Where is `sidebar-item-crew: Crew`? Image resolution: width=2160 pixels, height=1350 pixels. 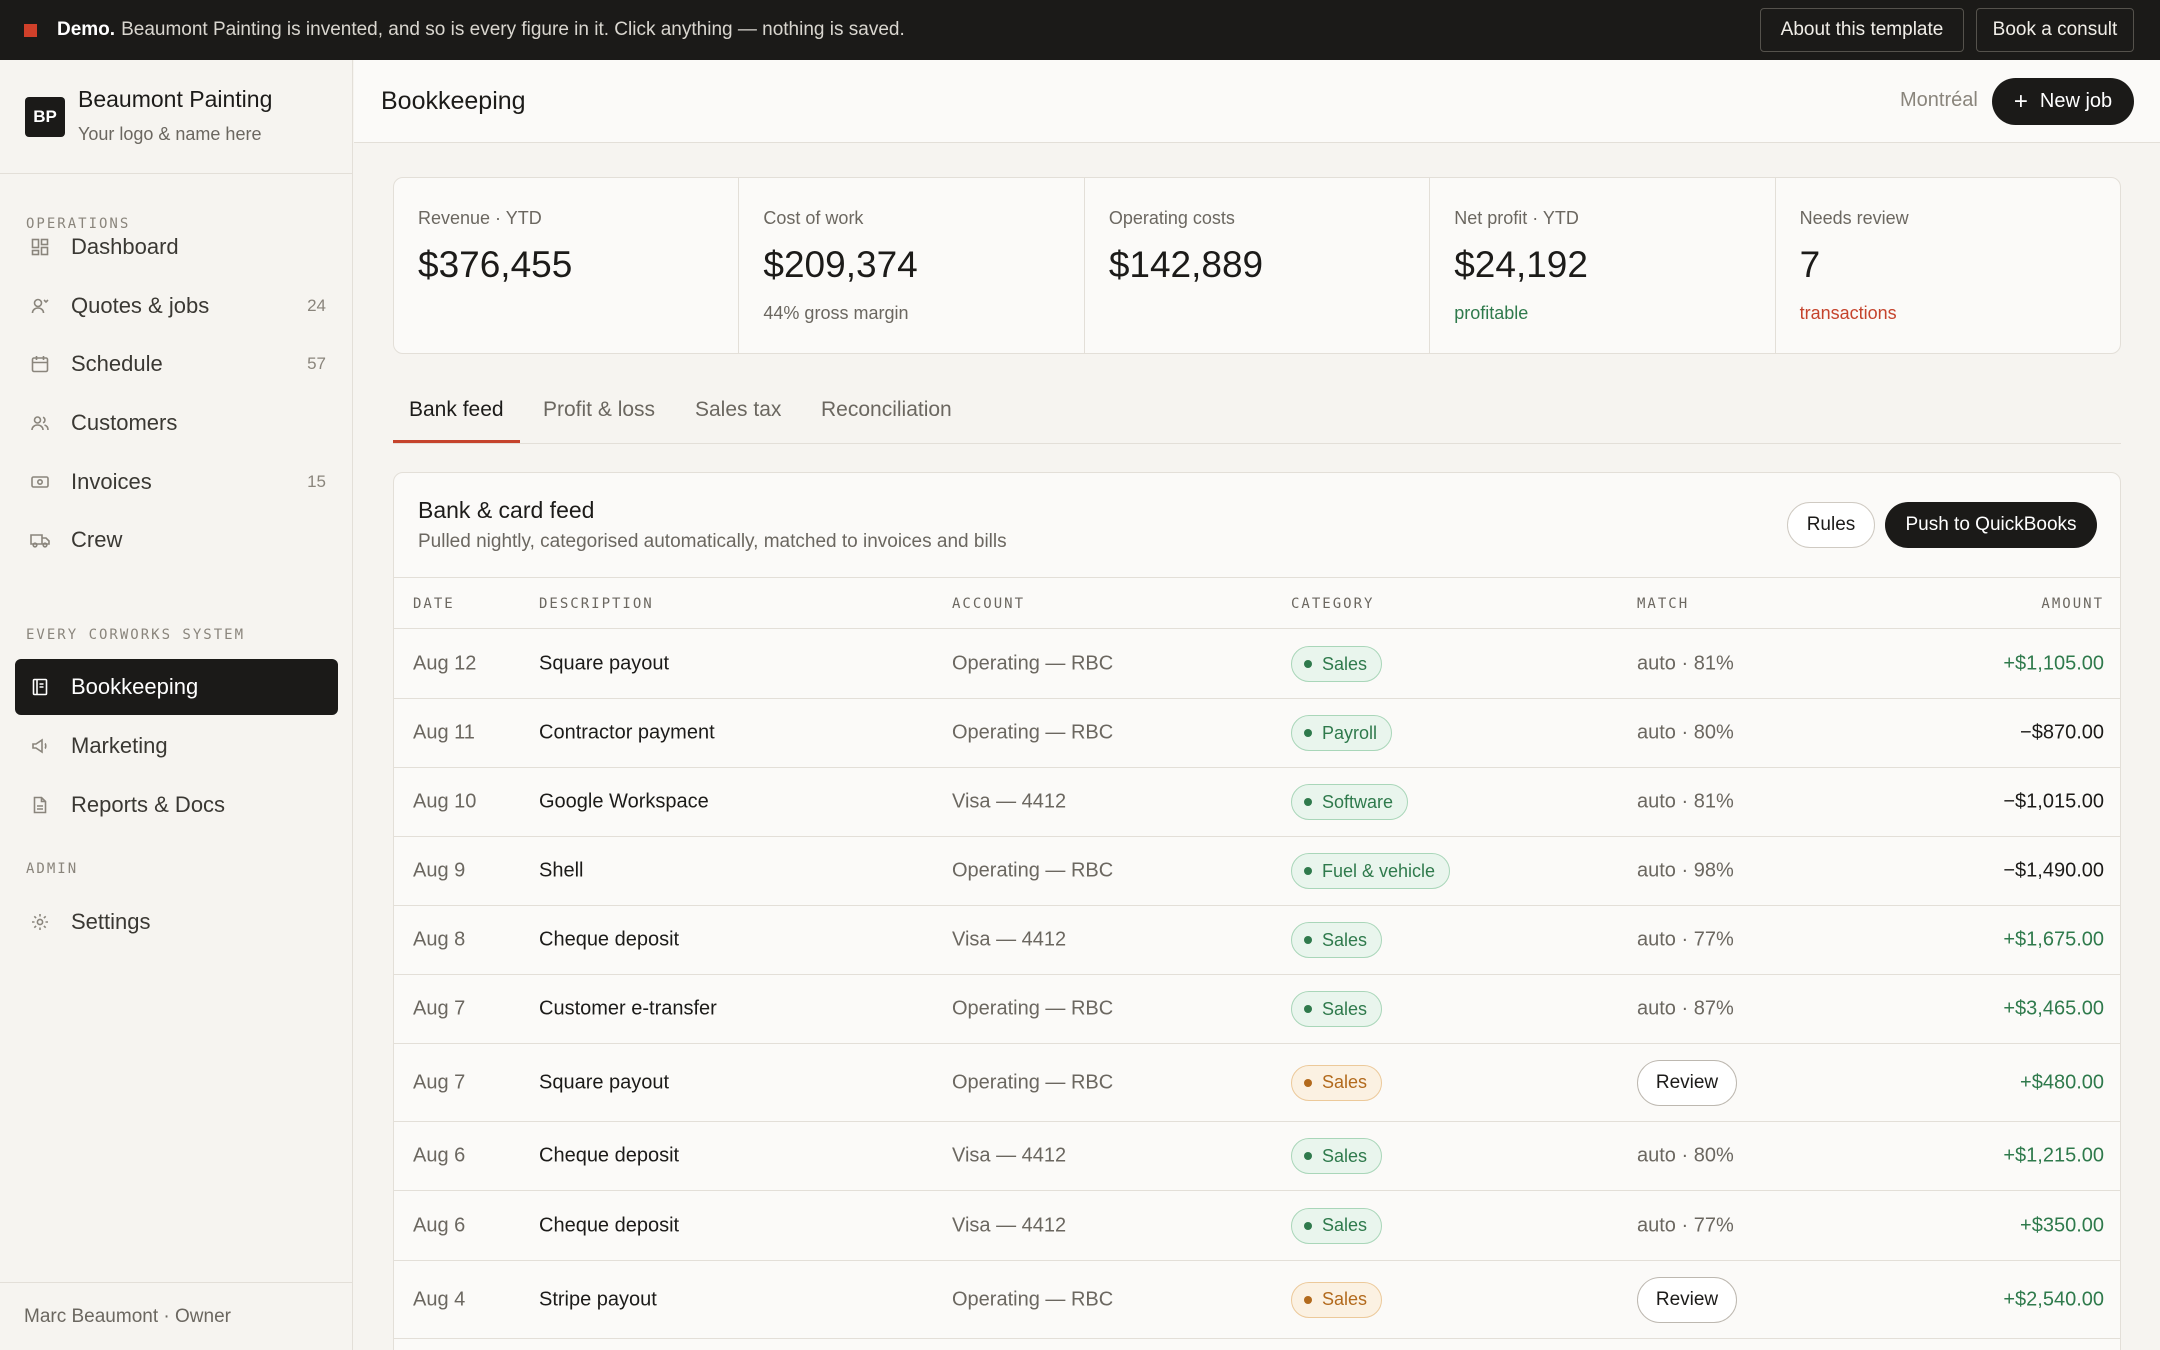
sidebar-item-crew: Crew is located at coordinates (176, 540).